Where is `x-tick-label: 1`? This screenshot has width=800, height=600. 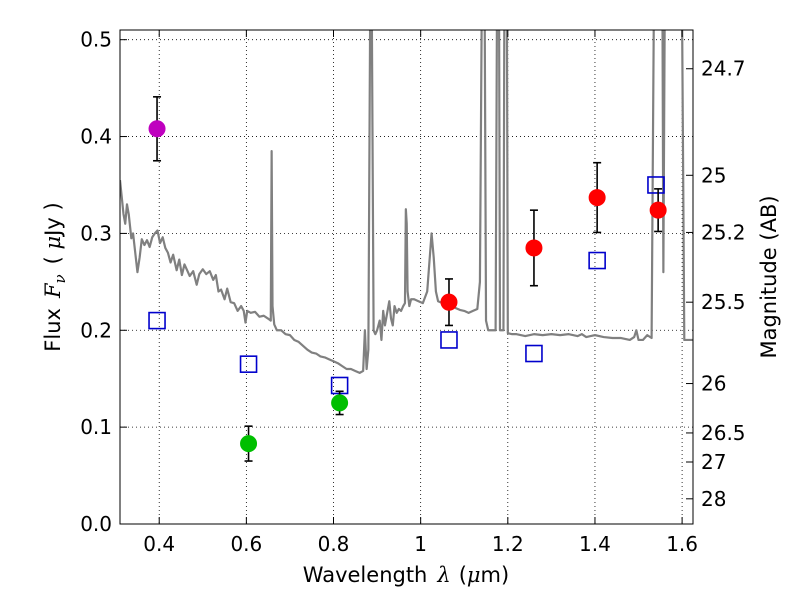 x-tick-label: 1 is located at coordinates (420, 544).